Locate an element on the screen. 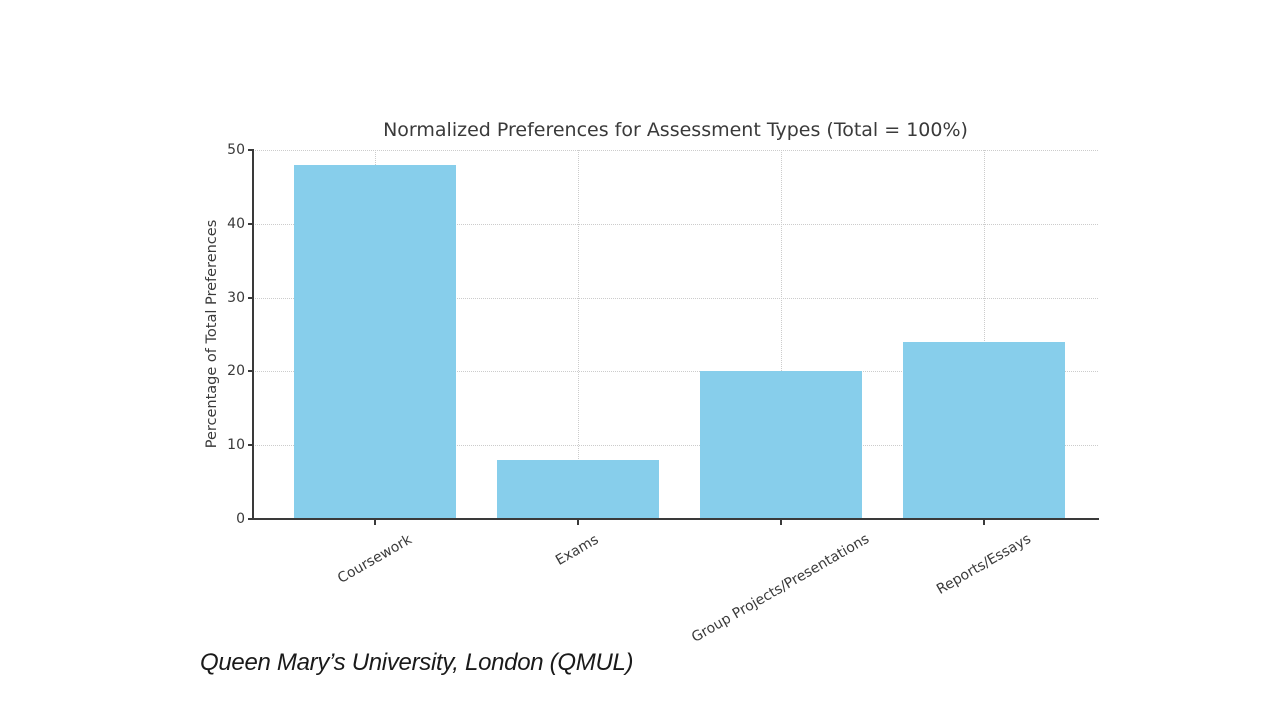  y-tick-label: 30 is located at coordinates (236, 297).